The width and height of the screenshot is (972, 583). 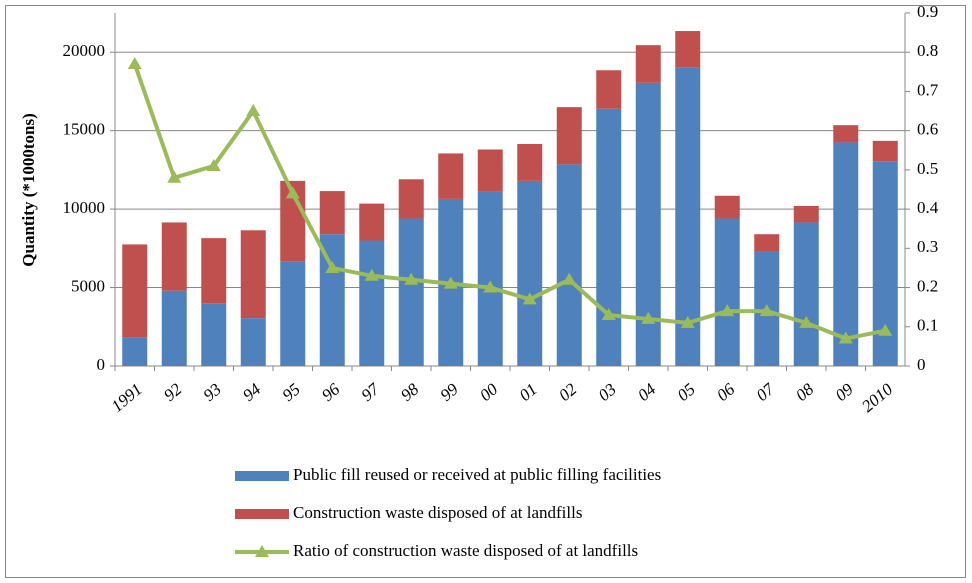 What do you see at coordinates (927, 50) in the screenshot?
I see `y2-tick-label: 0.8` at bounding box center [927, 50].